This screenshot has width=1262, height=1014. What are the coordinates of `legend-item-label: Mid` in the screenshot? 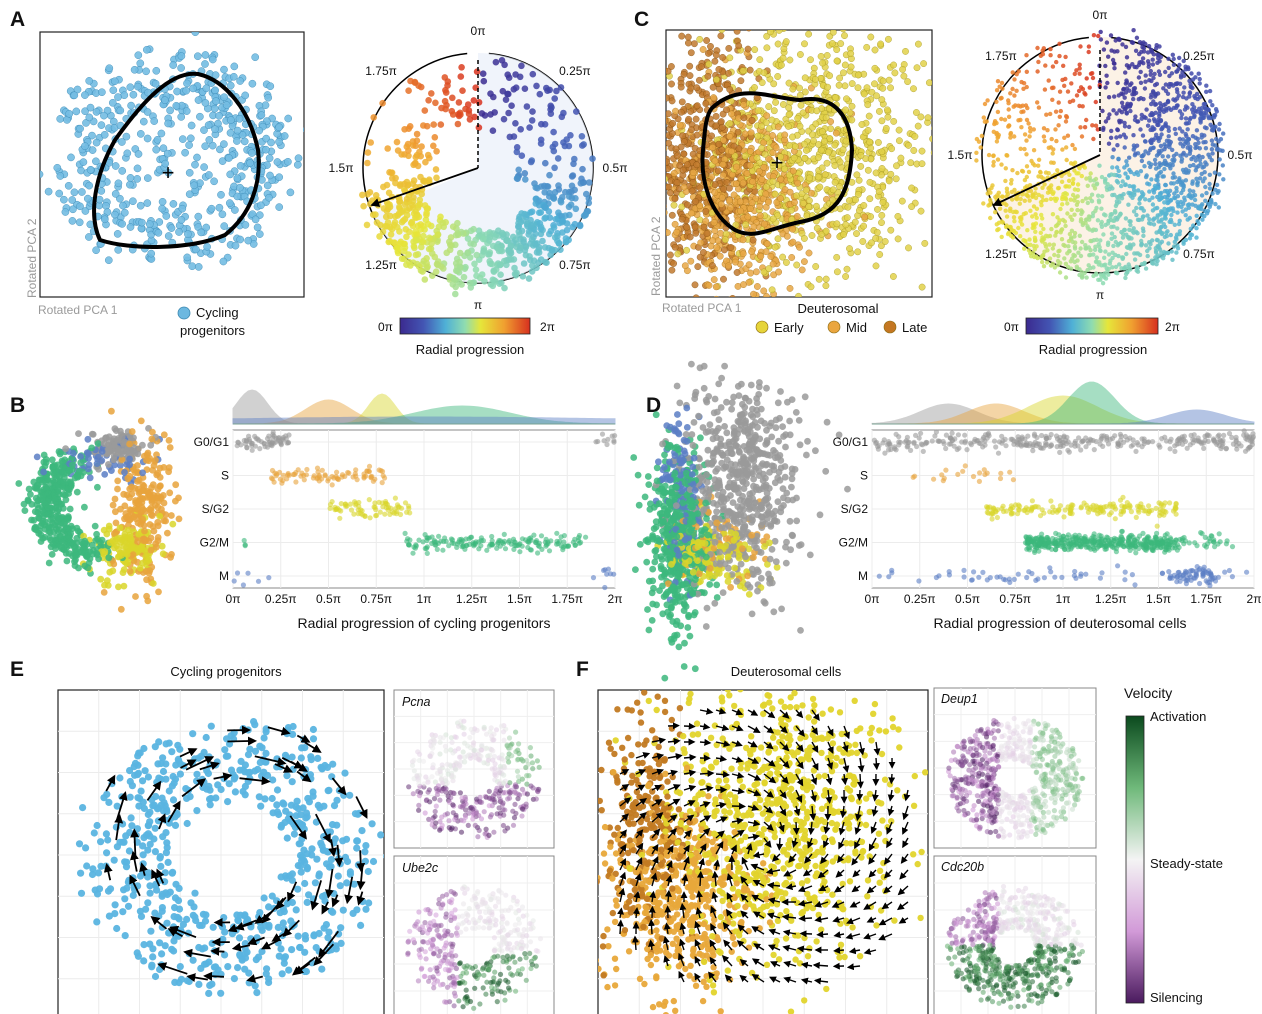 It's located at (856, 327).